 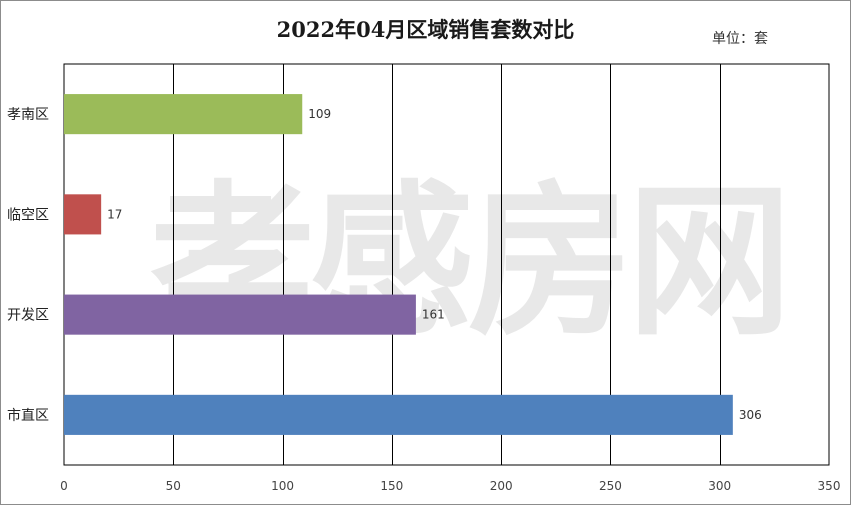 I want to click on chart-title: 2022年04月区域销售套数对比, so click(x=425, y=29).